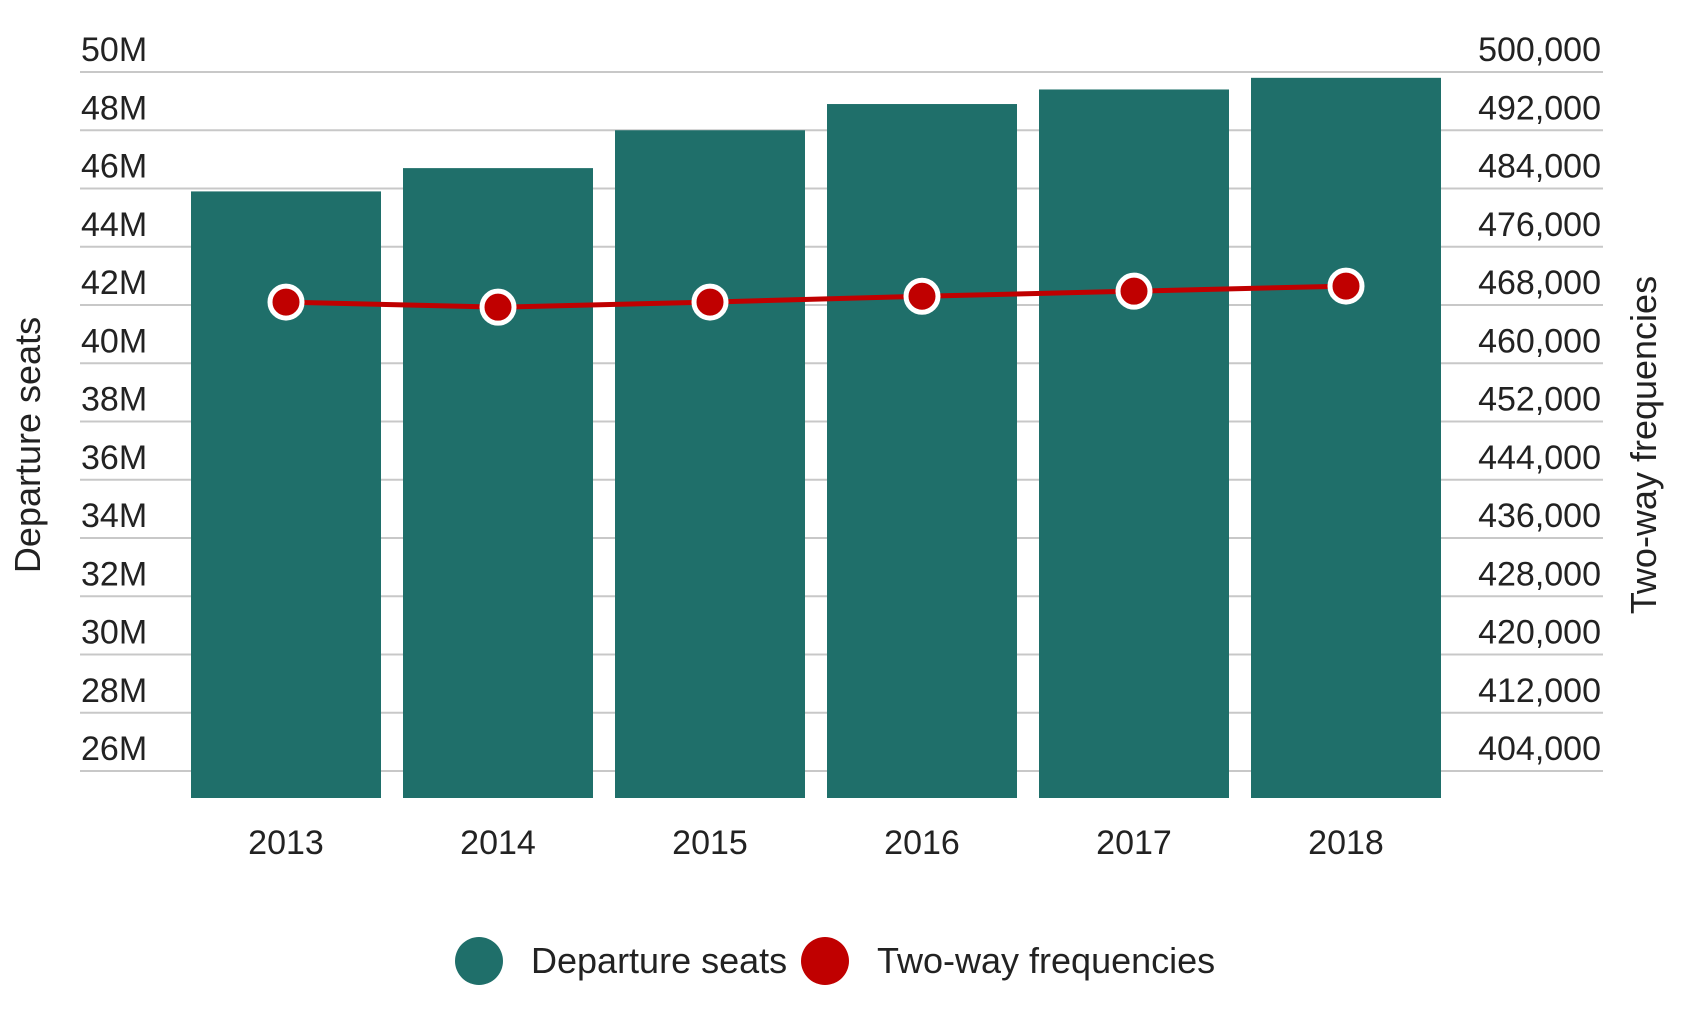  I want to click on x-tick-label: 2014, so click(498, 843).